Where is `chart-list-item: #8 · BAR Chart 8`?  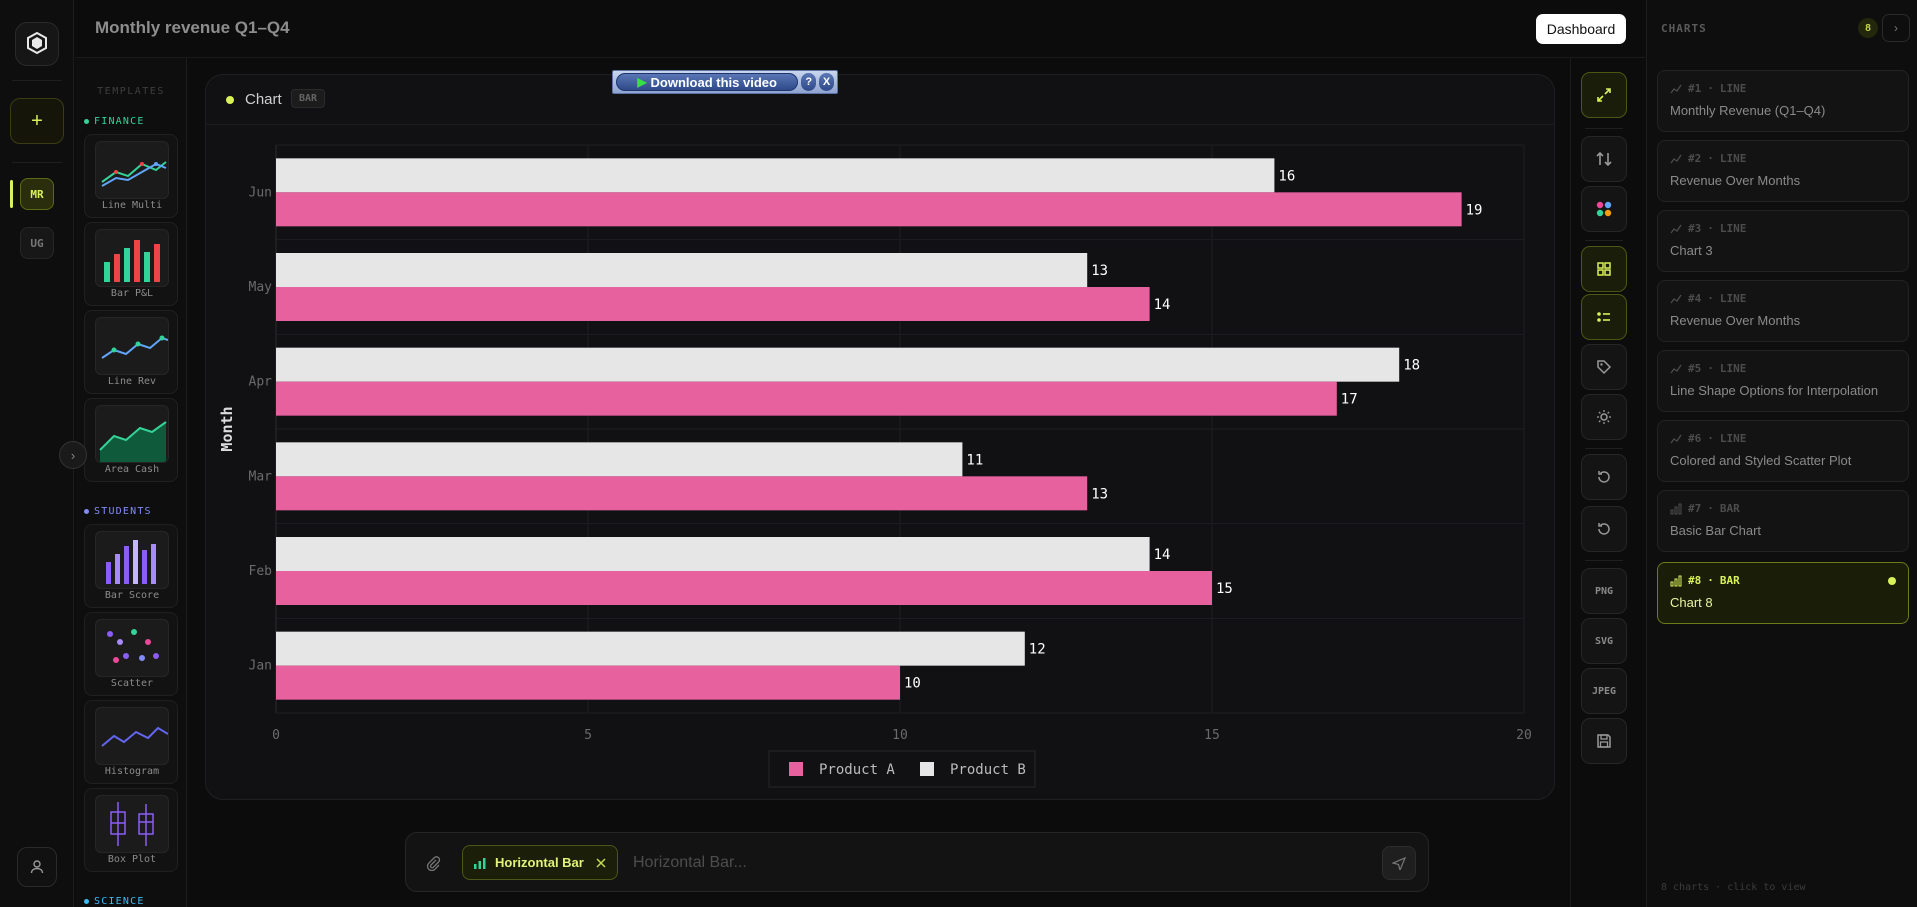
chart-list-item: #8 · BAR Chart 8 is located at coordinates (1783, 593).